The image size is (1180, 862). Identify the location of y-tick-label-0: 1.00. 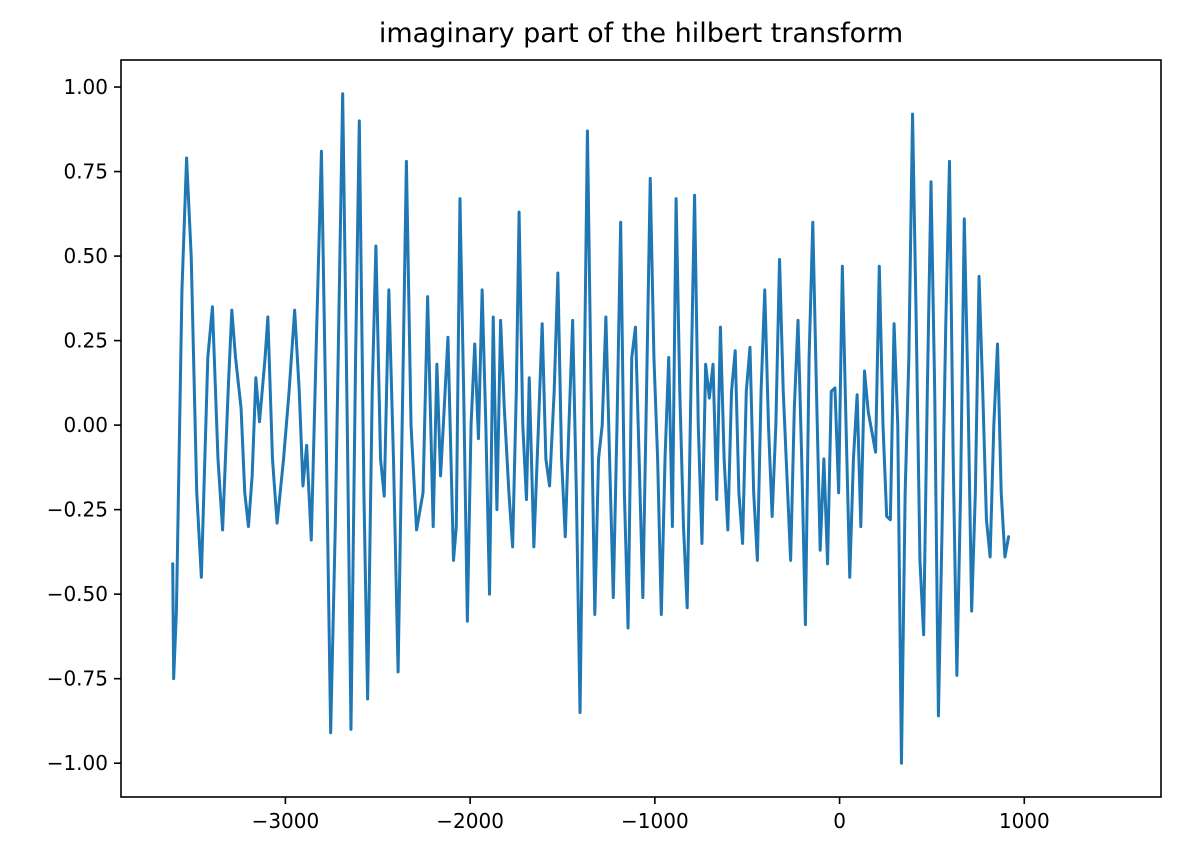
(85, 87).